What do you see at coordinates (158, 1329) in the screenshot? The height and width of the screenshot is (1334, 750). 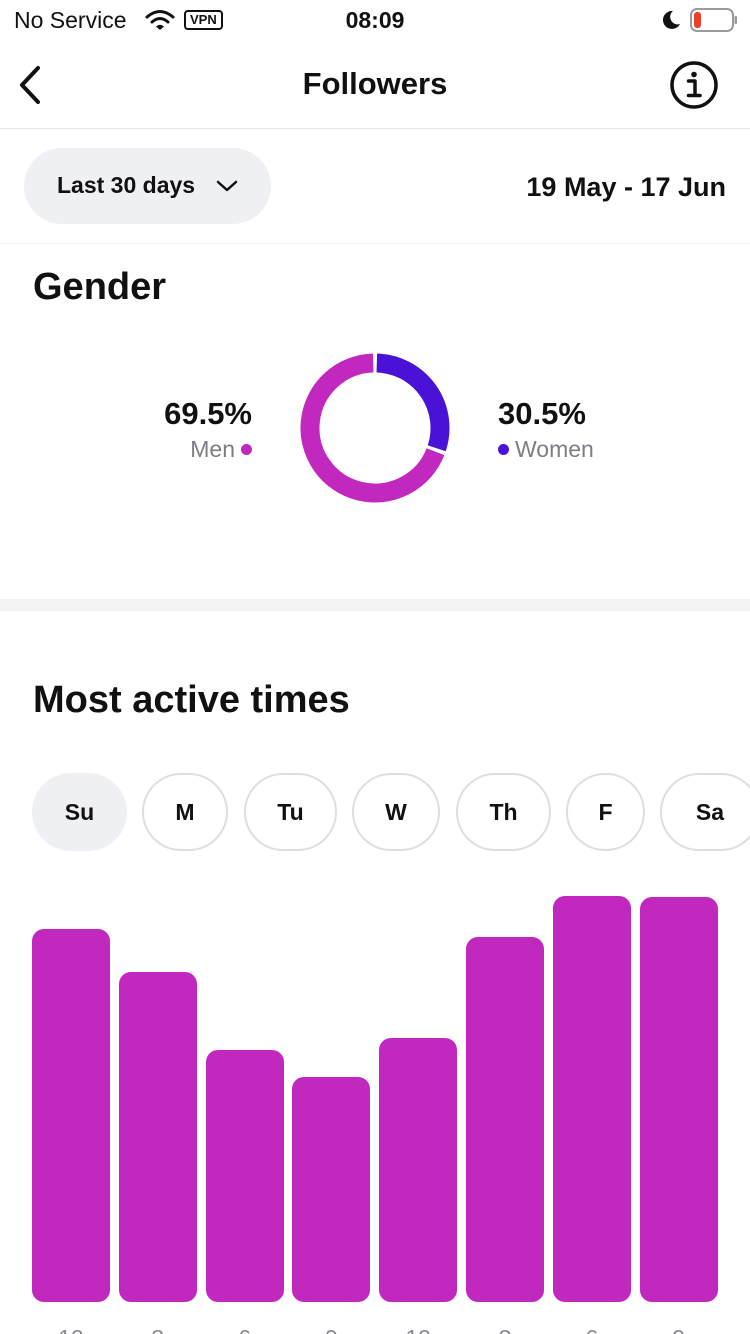 I see `bar-label-1: 3` at bounding box center [158, 1329].